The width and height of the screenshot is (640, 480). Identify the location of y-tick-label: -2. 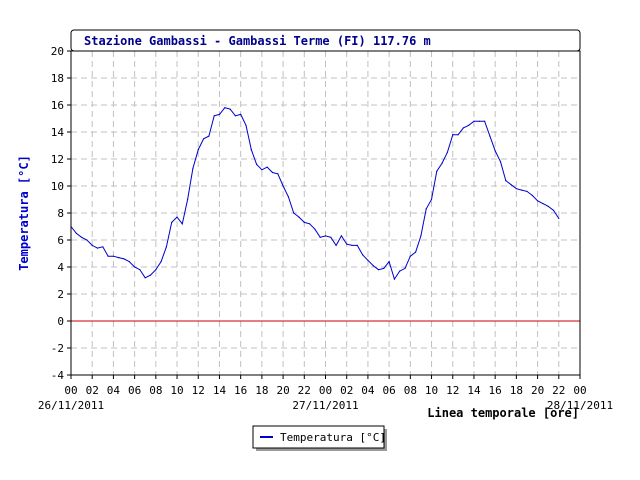
(57, 348).